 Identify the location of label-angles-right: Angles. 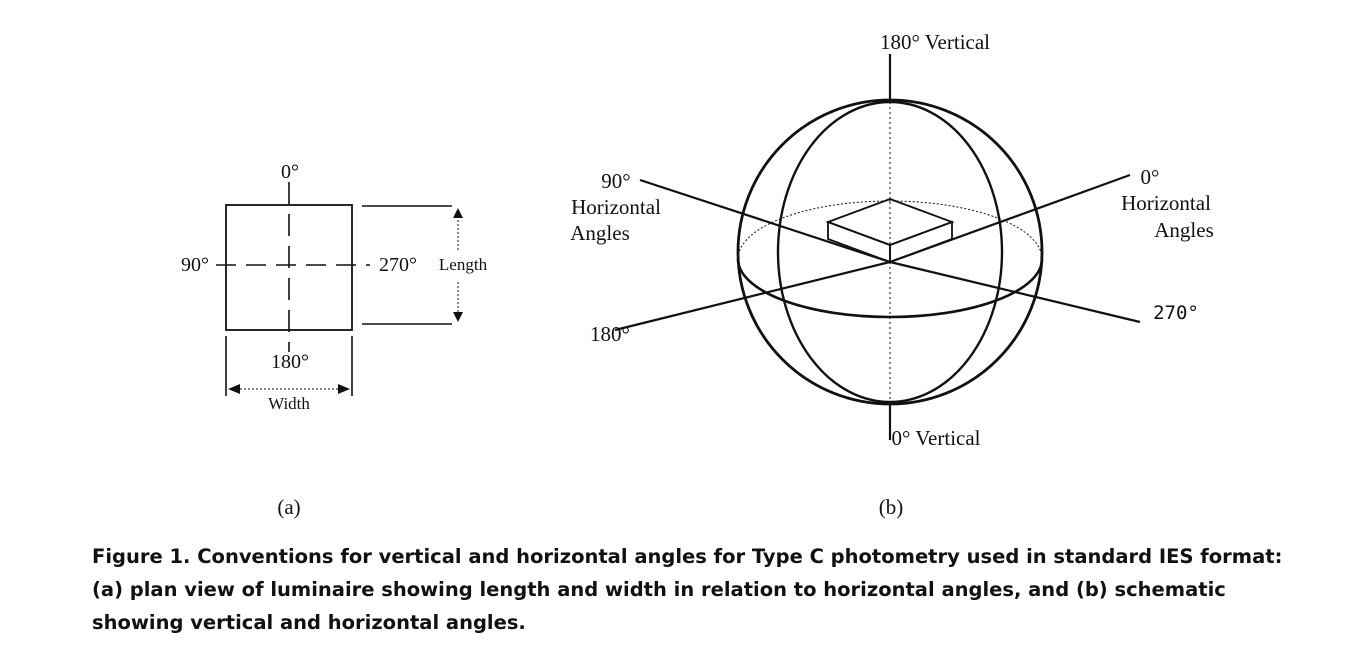
(1184, 230).